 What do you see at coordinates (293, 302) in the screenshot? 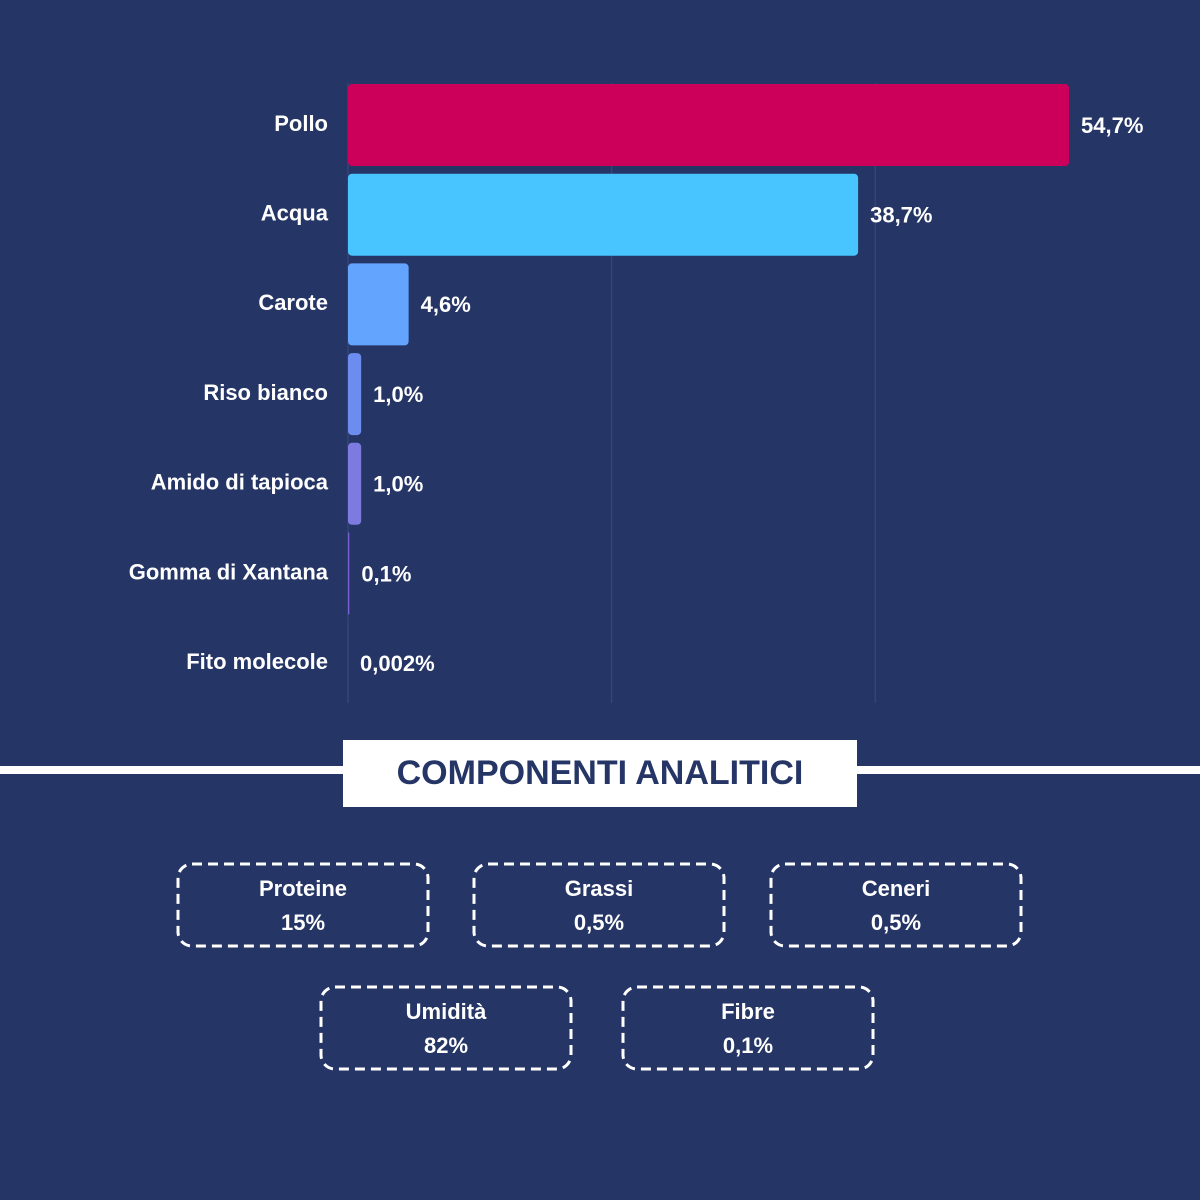
I see `category-label: Carote` at bounding box center [293, 302].